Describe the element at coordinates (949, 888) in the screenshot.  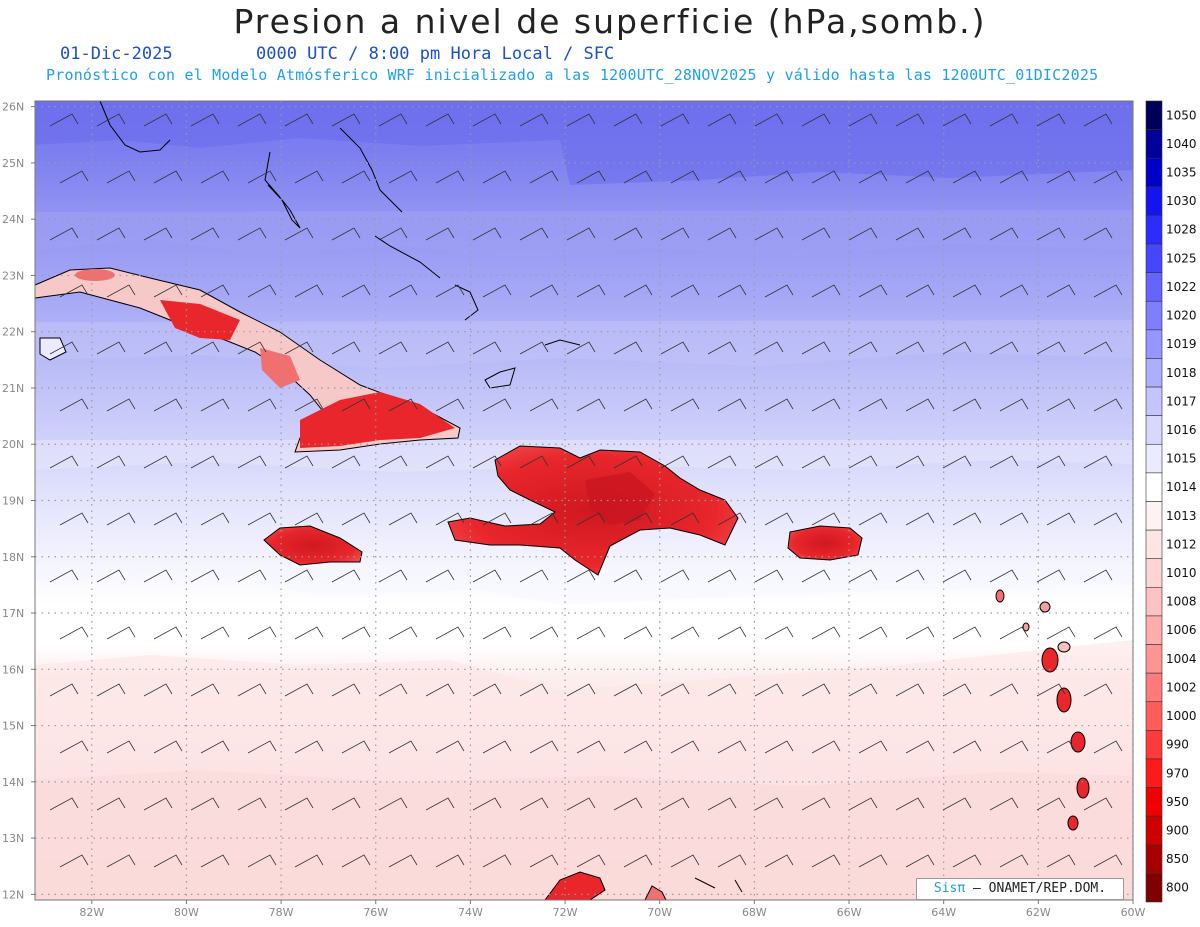
I see `sispi-logo: Sisπ` at that location.